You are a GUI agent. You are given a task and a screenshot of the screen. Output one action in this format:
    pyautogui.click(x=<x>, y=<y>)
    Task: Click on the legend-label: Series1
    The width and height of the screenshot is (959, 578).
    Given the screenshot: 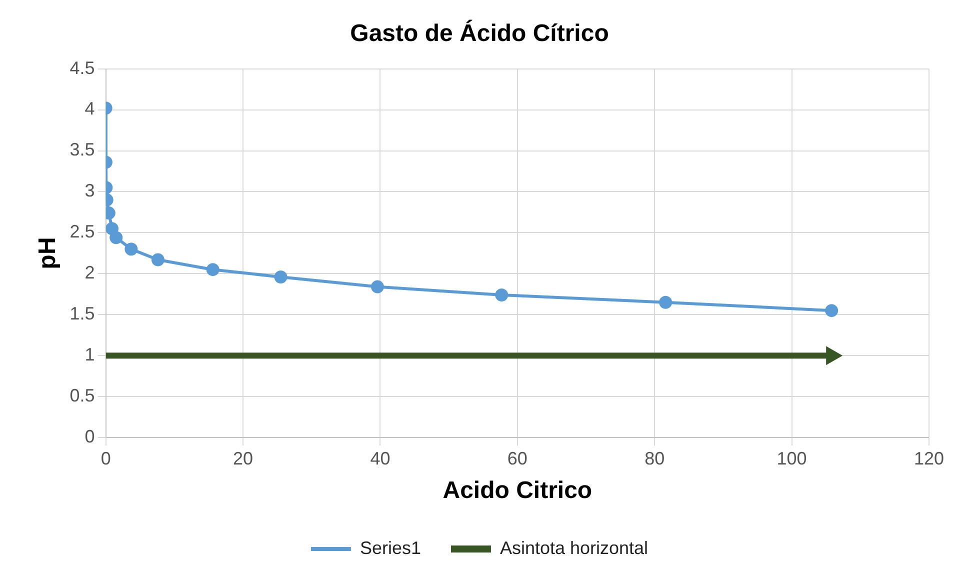 What is the action you would take?
    pyautogui.click(x=390, y=548)
    